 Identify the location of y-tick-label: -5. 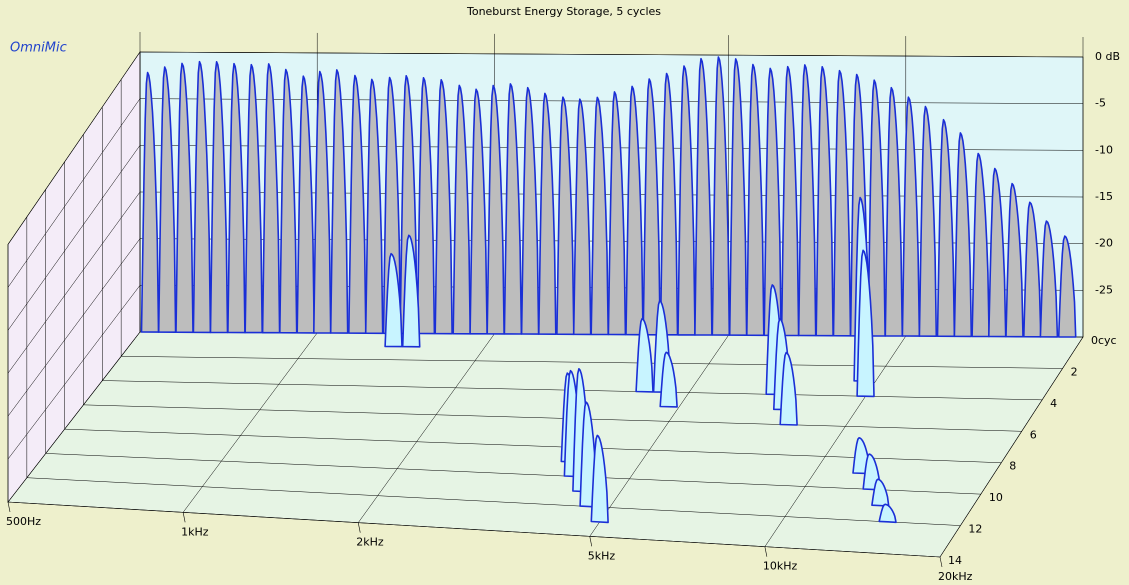
(1100, 103).